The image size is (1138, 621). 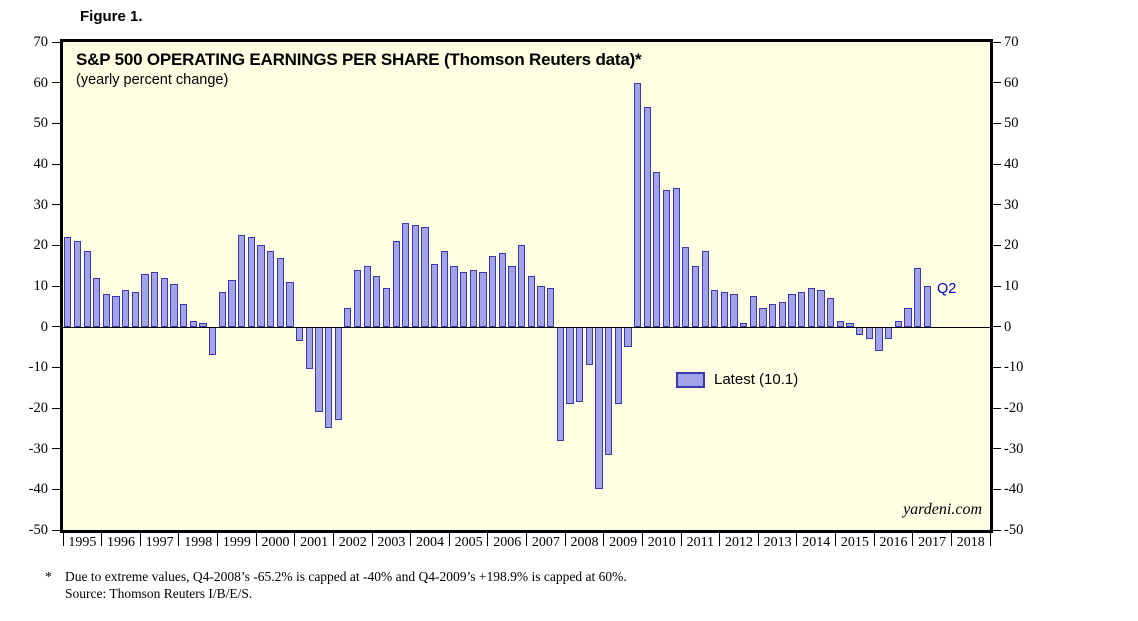 What do you see at coordinates (690, 379) in the screenshot?
I see `legend-swatch-icon` at bounding box center [690, 379].